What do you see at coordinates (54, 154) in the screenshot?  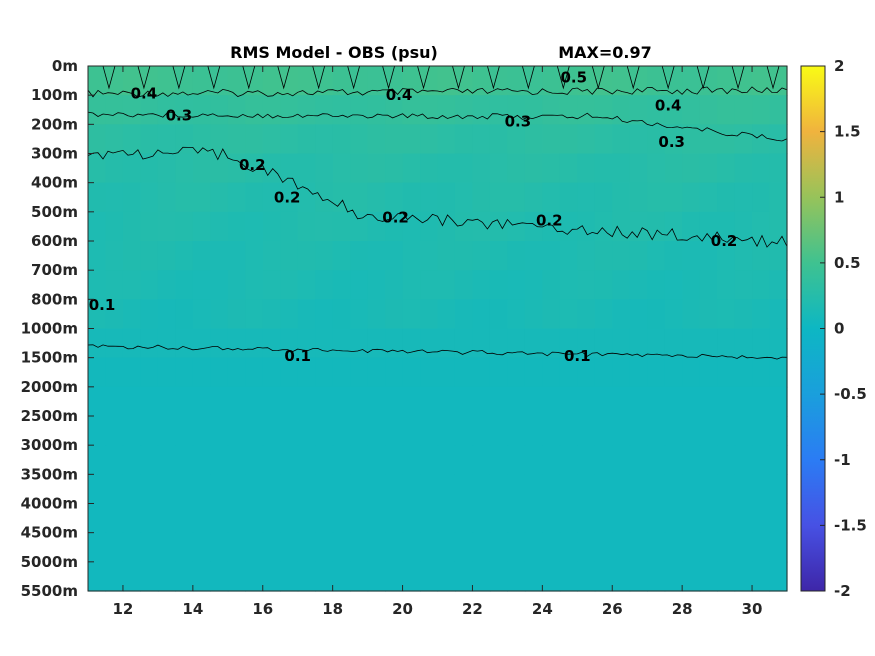 I see `y-tick-label: 300m` at bounding box center [54, 154].